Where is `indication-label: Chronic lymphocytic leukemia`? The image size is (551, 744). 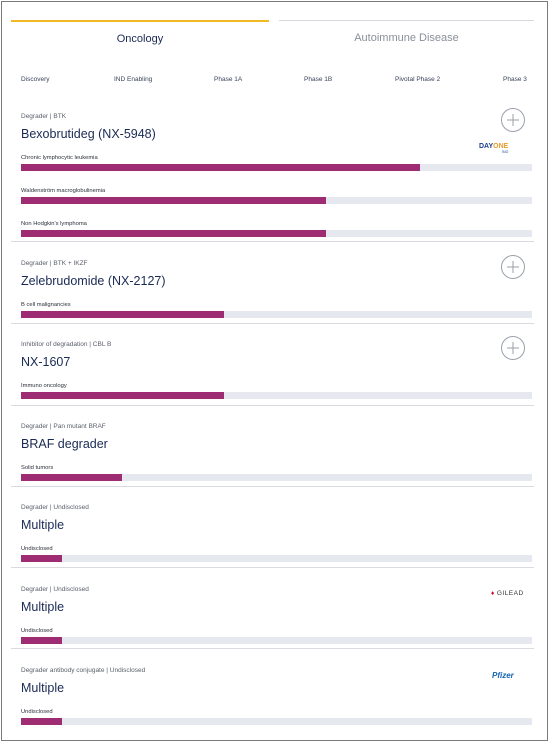
indication-label: Chronic lymphocytic leukemia is located at coordinates (59, 158).